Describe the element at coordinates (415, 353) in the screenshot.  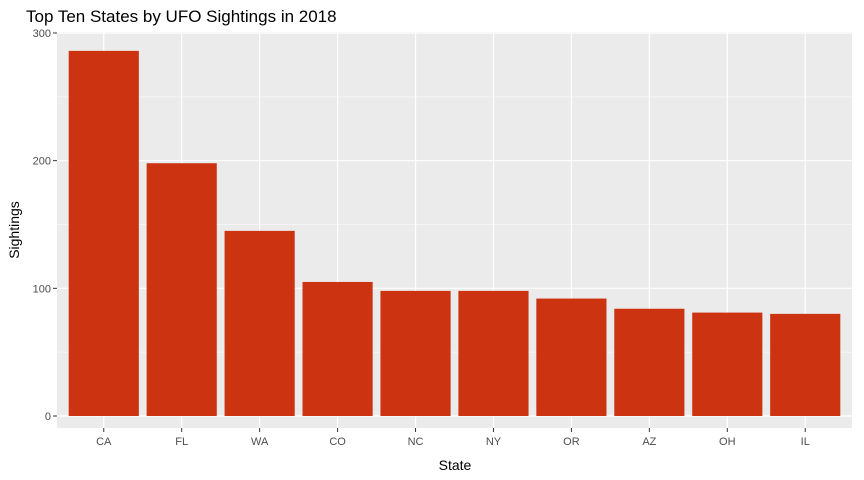
I see `bar-nc` at that location.